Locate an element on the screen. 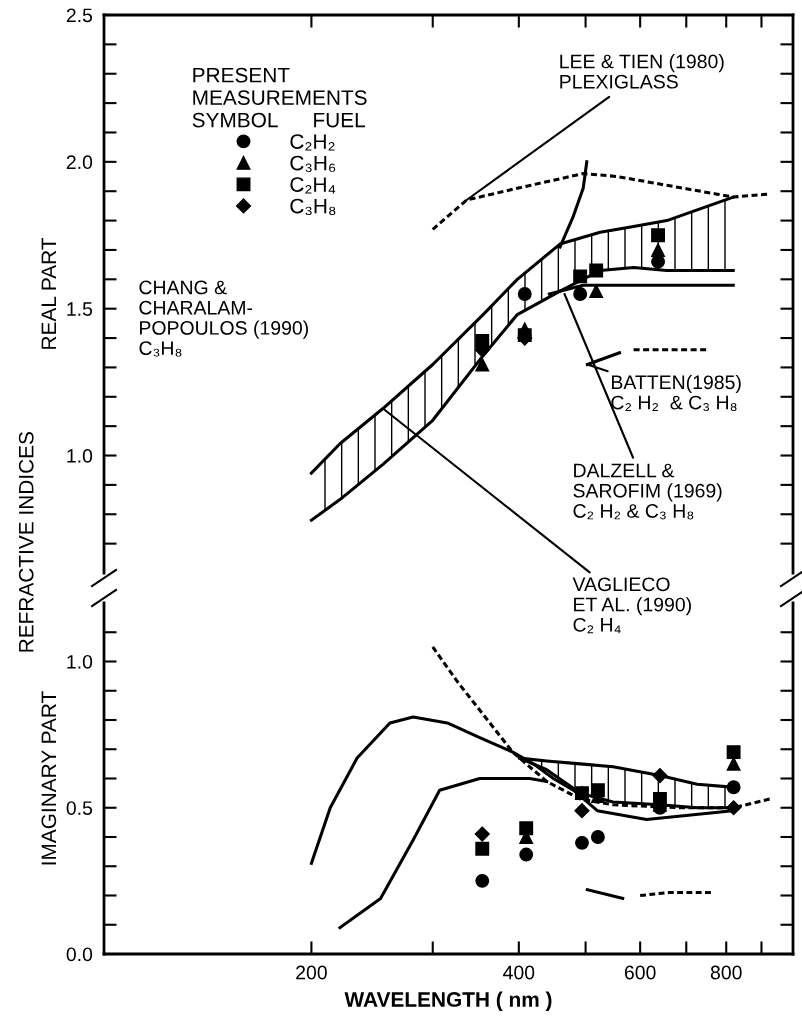 The image size is (802, 1023). x-tick-label: 200 is located at coordinates (311, 972).